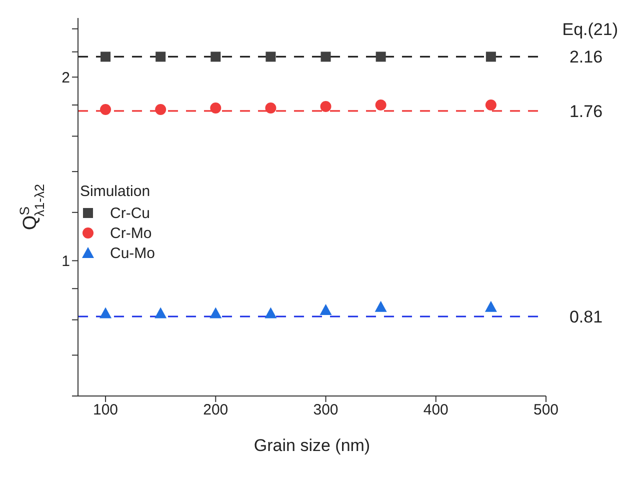 The height and width of the screenshot is (479, 634). What do you see at coordinates (215, 410) in the screenshot?
I see `x-tick-label: 200` at bounding box center [215, 410].